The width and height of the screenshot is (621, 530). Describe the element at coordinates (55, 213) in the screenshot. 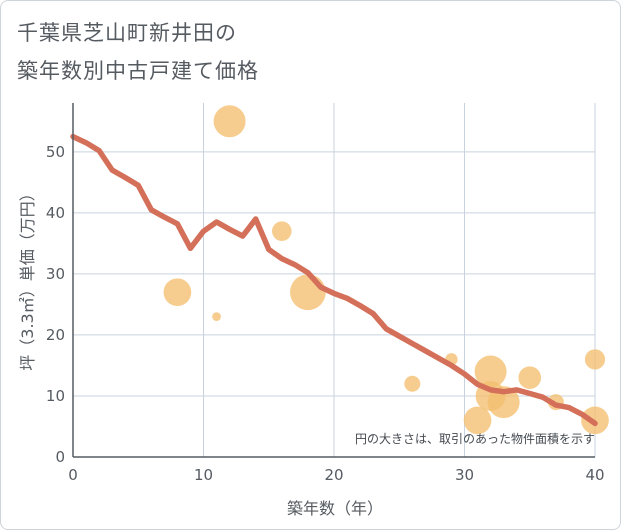

I see `y-tick-label: 40` at that location.